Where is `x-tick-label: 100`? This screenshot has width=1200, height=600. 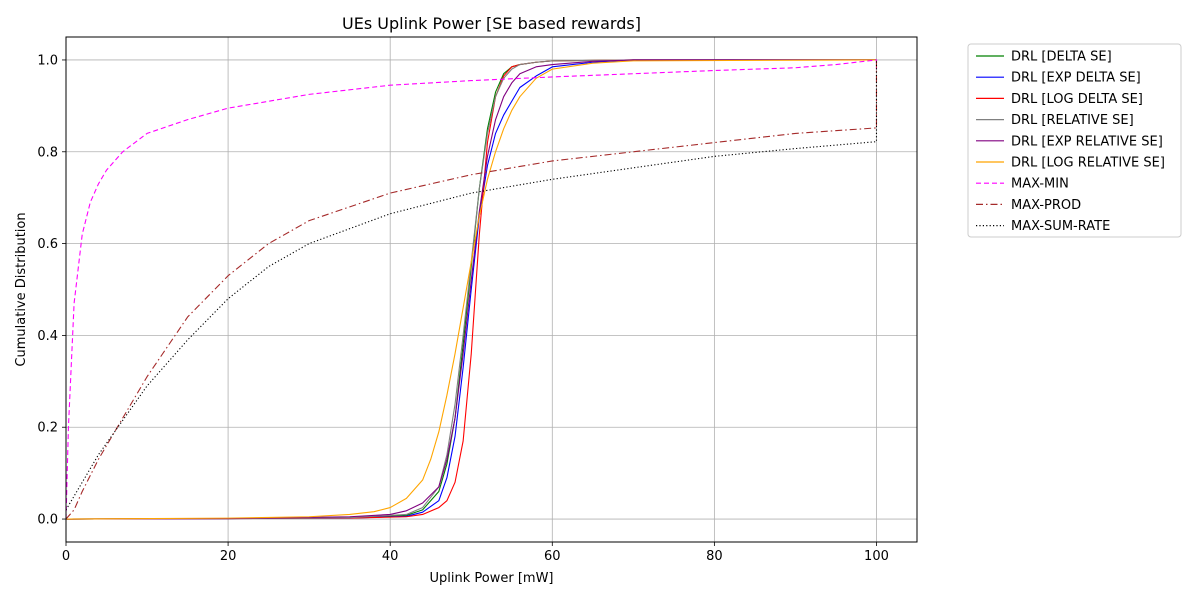 x-tick-label: 100 is located at coordinates (876, 556).